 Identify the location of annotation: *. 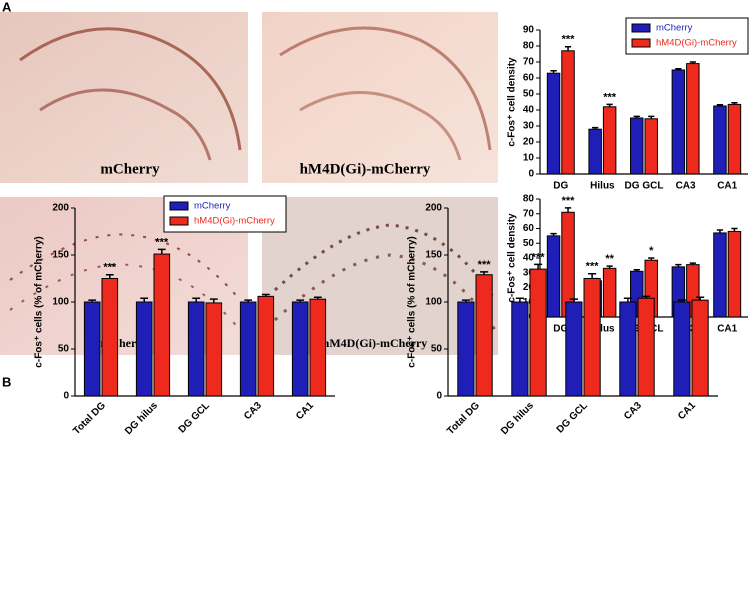
(651, 251).